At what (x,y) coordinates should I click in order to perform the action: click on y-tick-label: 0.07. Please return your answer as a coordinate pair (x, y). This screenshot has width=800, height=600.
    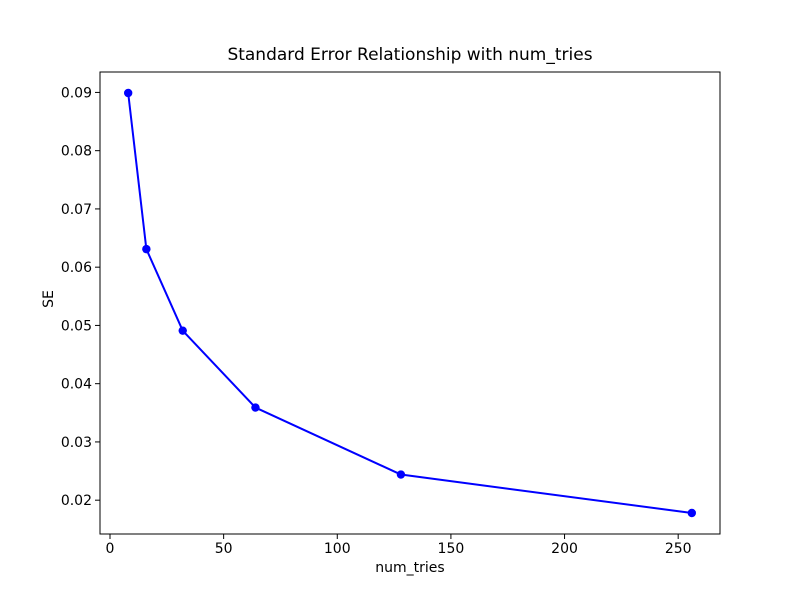
    Looking at the image, I should click on (76, 210).